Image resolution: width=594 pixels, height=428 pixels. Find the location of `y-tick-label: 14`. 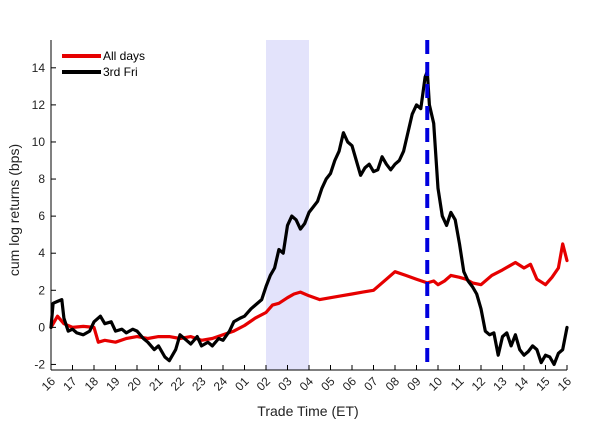

y-tick-label: 14 is located at coordinates (39, 68).